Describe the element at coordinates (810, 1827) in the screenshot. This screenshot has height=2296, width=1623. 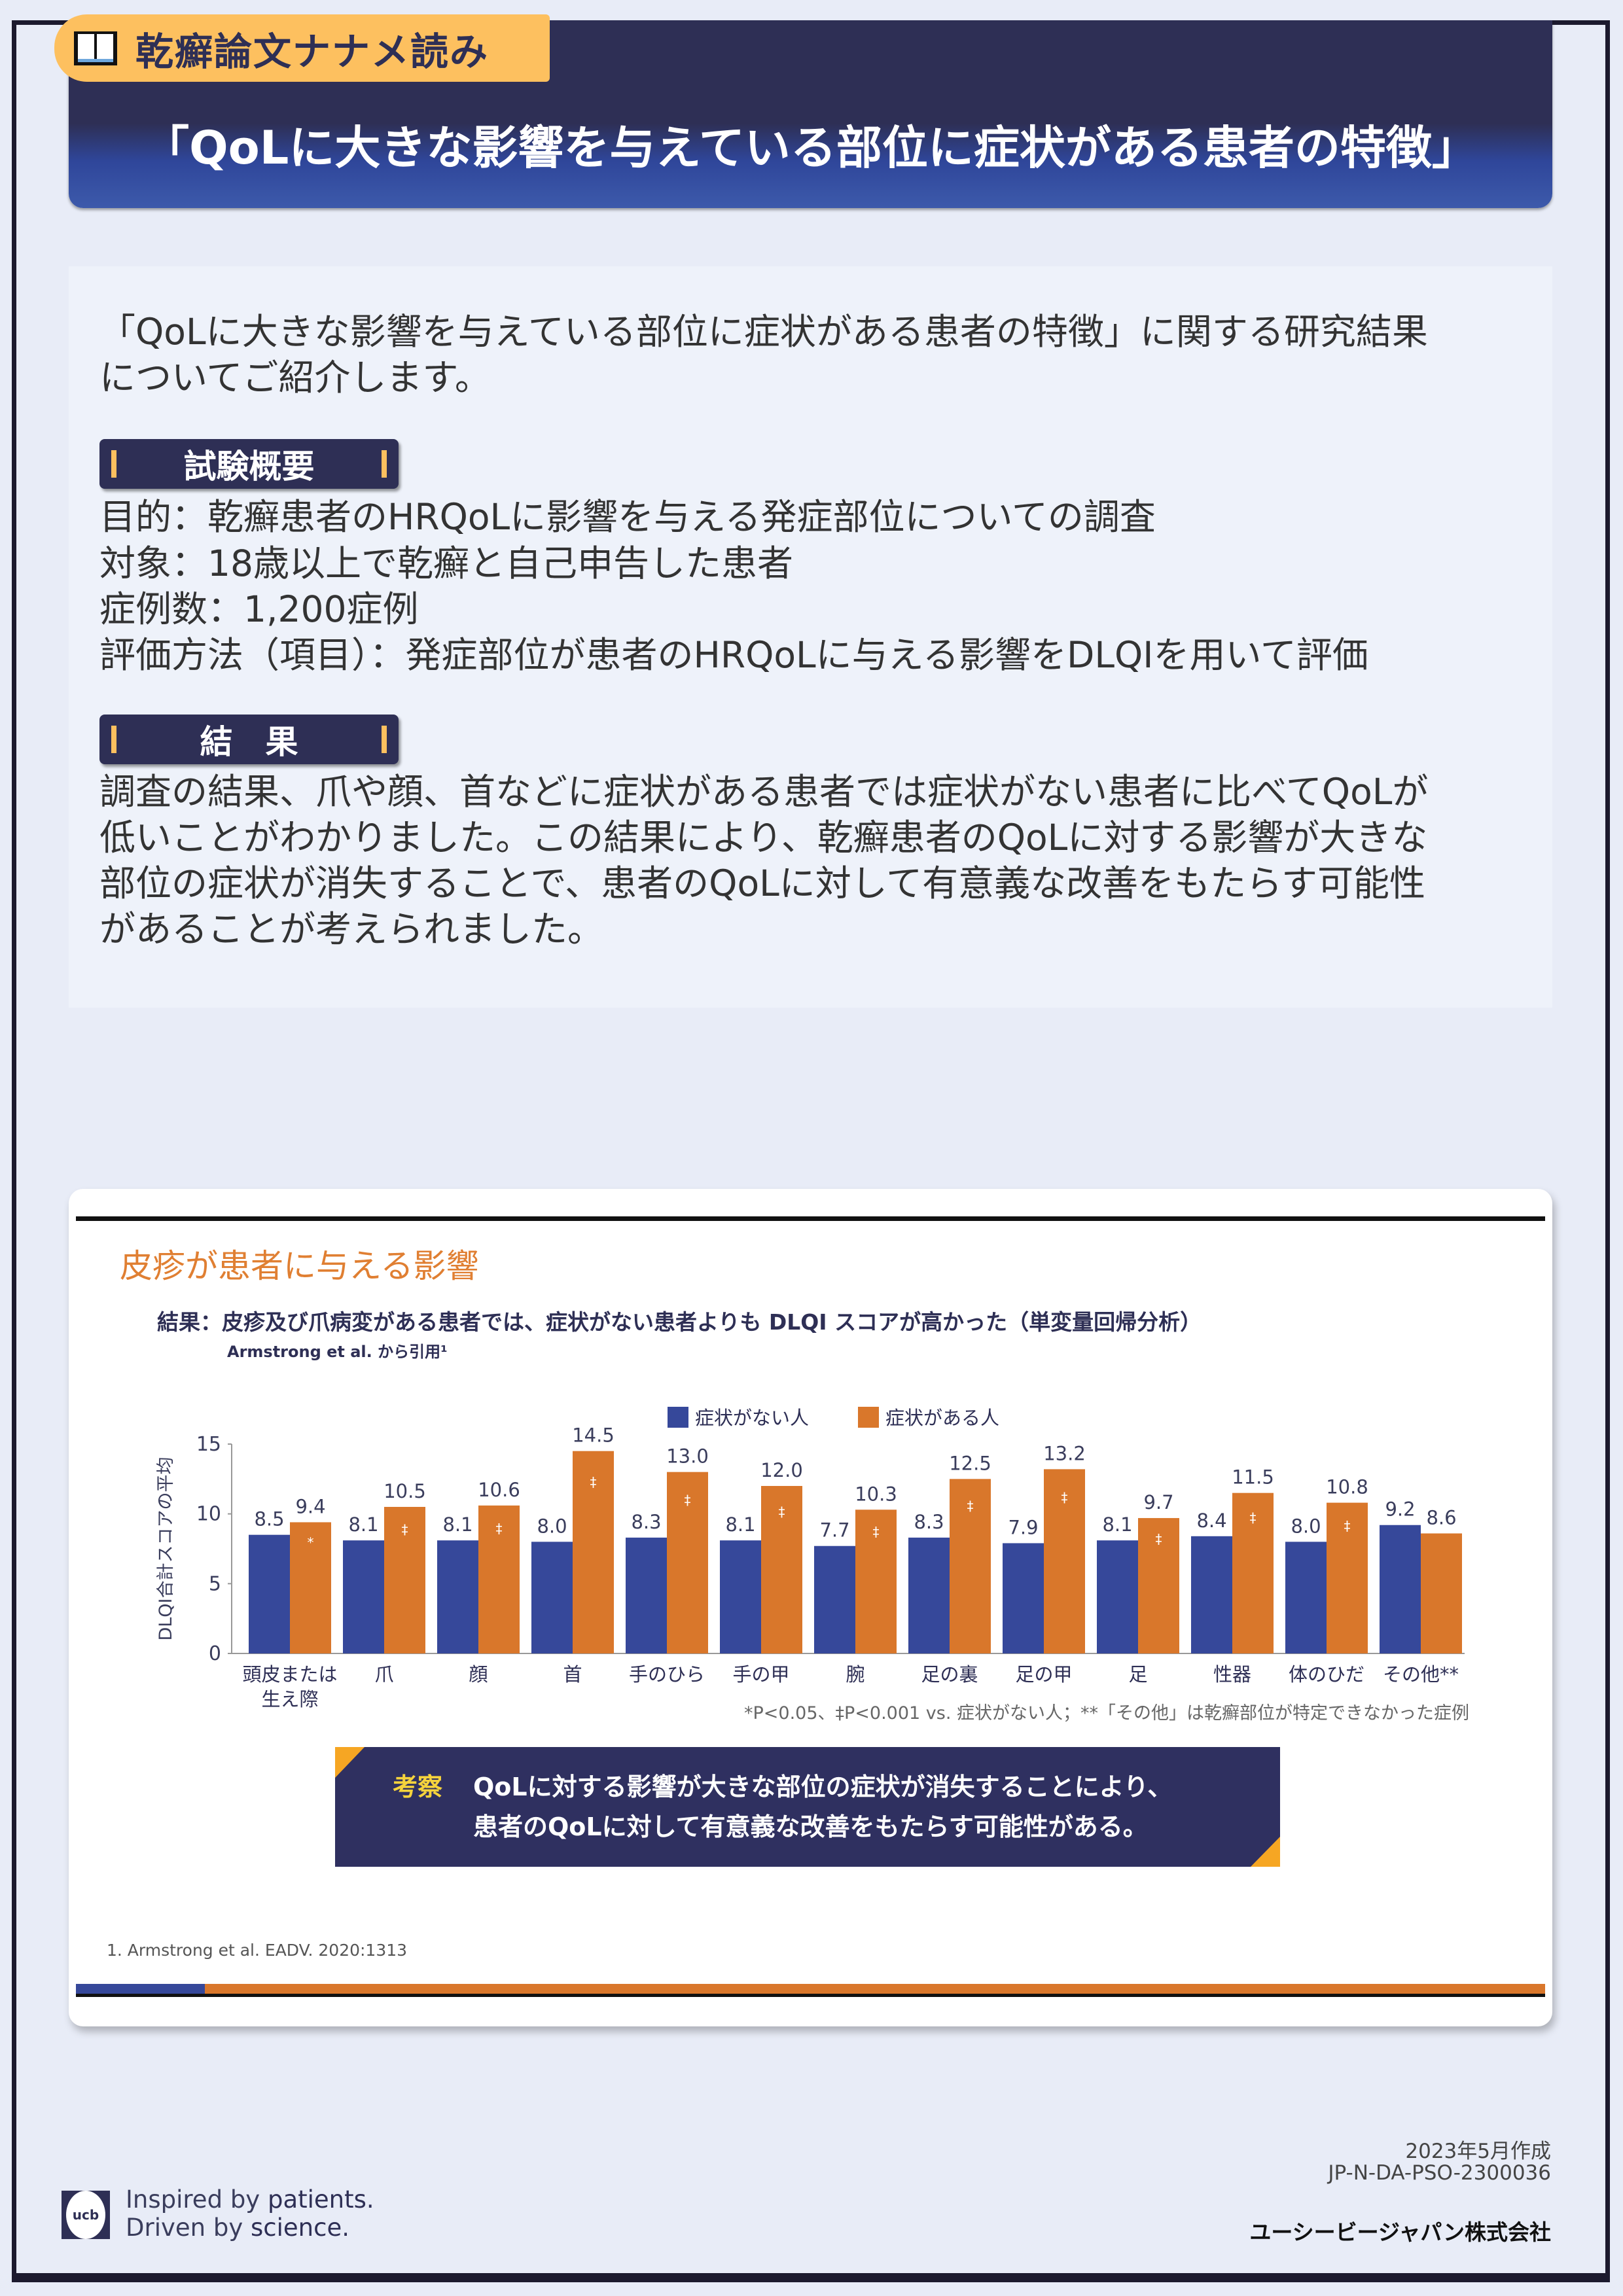
I see `conclusion-line: 患者のQoLに対して有意義な改善をもたらす可能性がある。` at that location.